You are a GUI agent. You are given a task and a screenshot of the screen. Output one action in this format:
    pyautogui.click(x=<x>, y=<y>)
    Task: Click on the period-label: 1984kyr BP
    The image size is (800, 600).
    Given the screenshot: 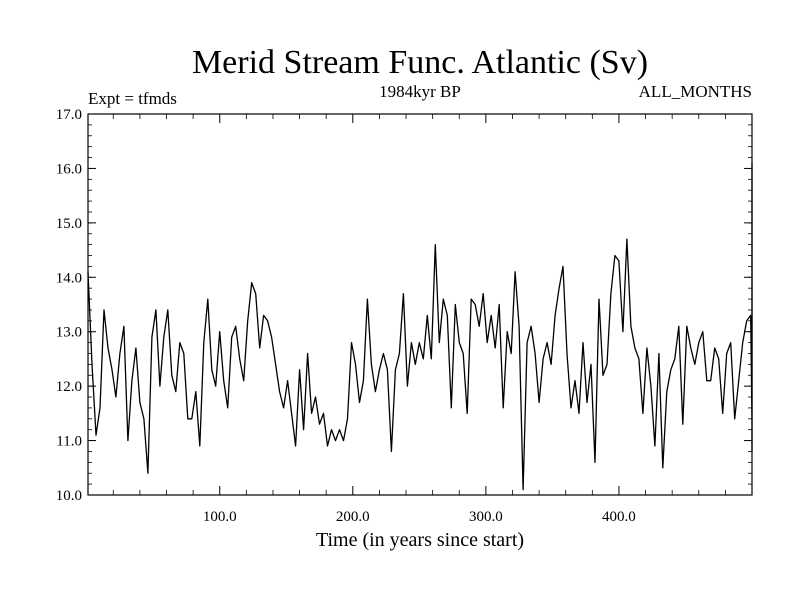 What is the action you would take?
    pyautogui.click(x=420, y=91)
    